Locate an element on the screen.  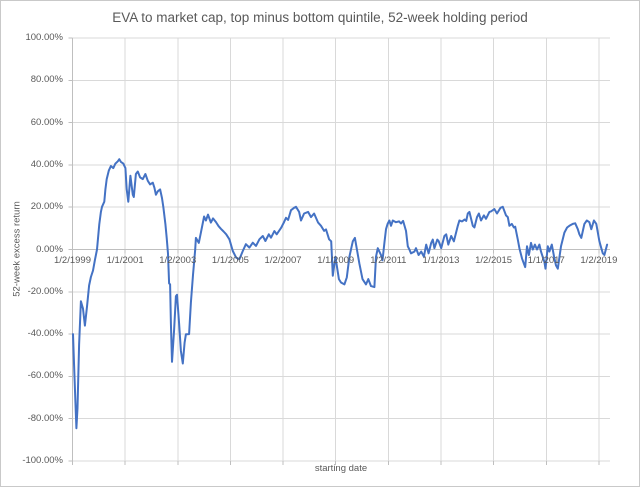
y-tick-label: 20.00% is located at coordinates (46, 207).